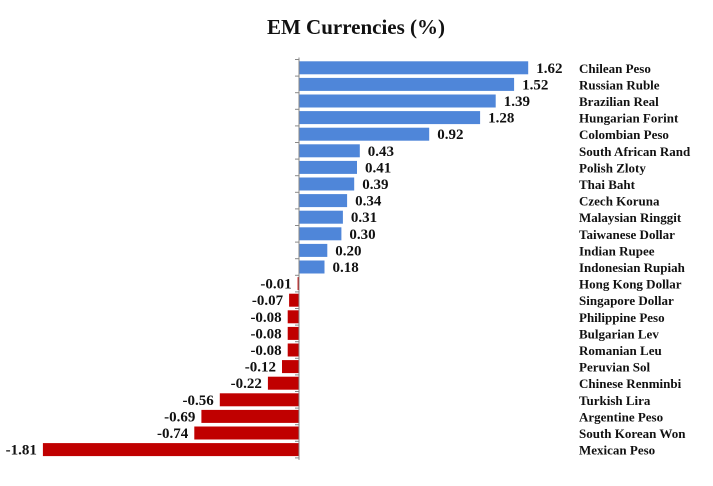 The width and height of the screenshot is (713, 486). Describe the element at coordinates (265, 334) in the screenshot. I see `value-label-16: -0.08` at that location.